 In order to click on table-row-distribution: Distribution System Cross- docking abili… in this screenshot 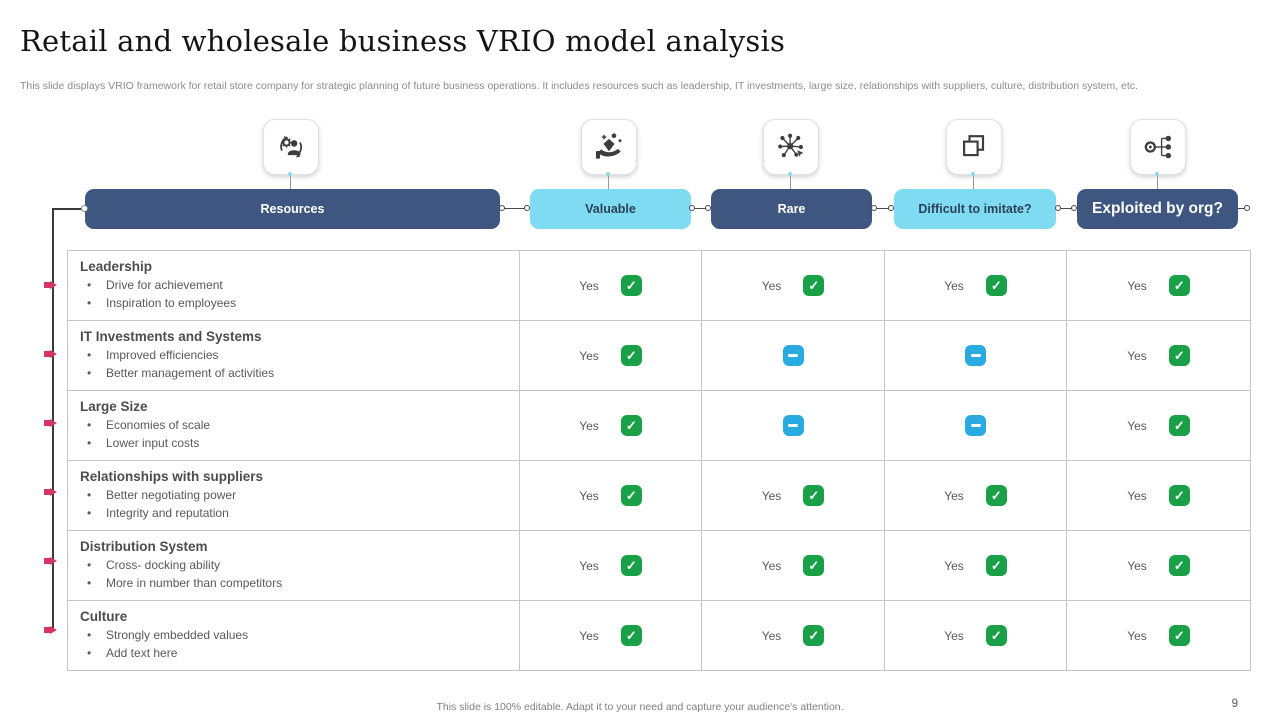, I will do `click(659, 565)`.